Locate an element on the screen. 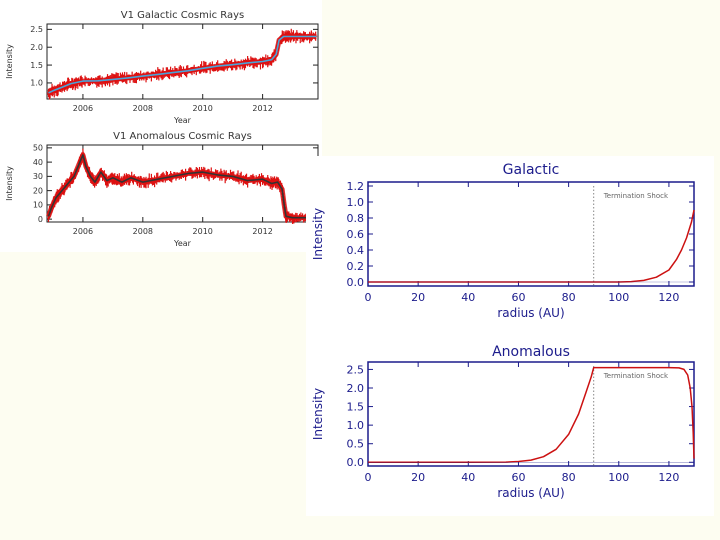 The width and height of the screenshot is (720, 540). y-tick-label: 30 is located at coordinates (38, 176).